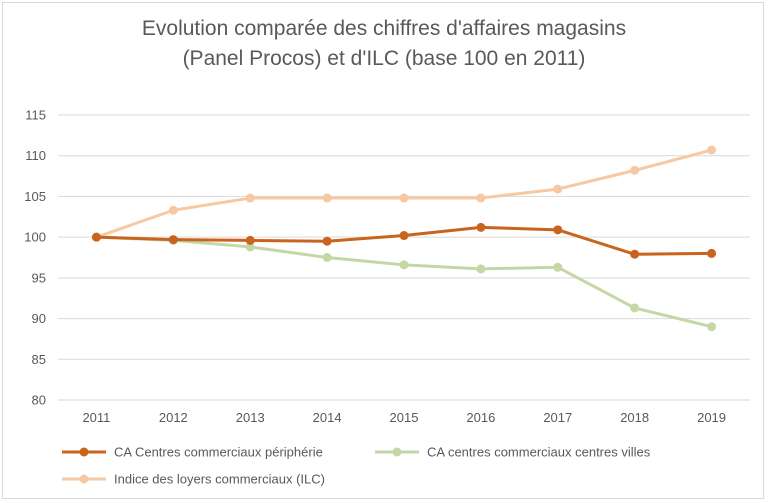 The width and height of the screenshot is (768, 503). I want to click on x-tick-label: 2016, so click(480, 417).